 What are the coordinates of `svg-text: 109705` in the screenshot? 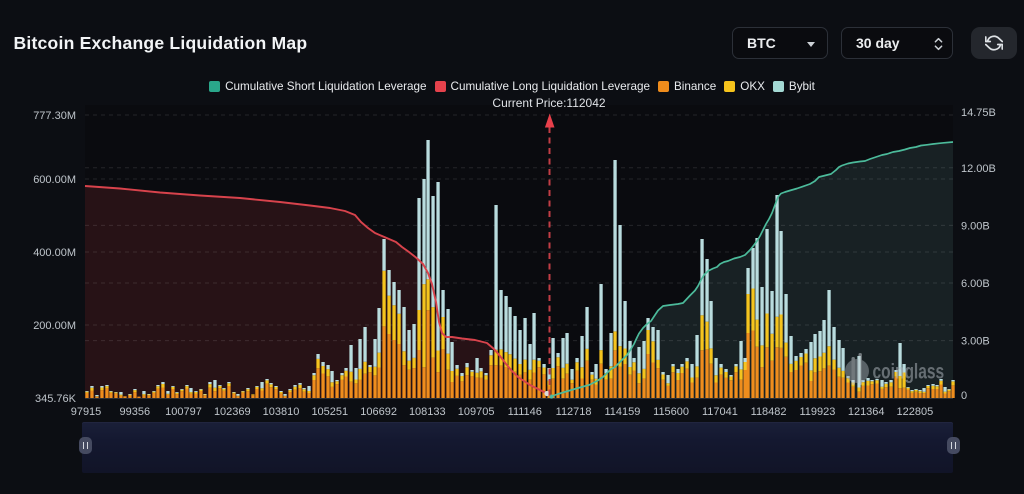 It's located at (476, 412).